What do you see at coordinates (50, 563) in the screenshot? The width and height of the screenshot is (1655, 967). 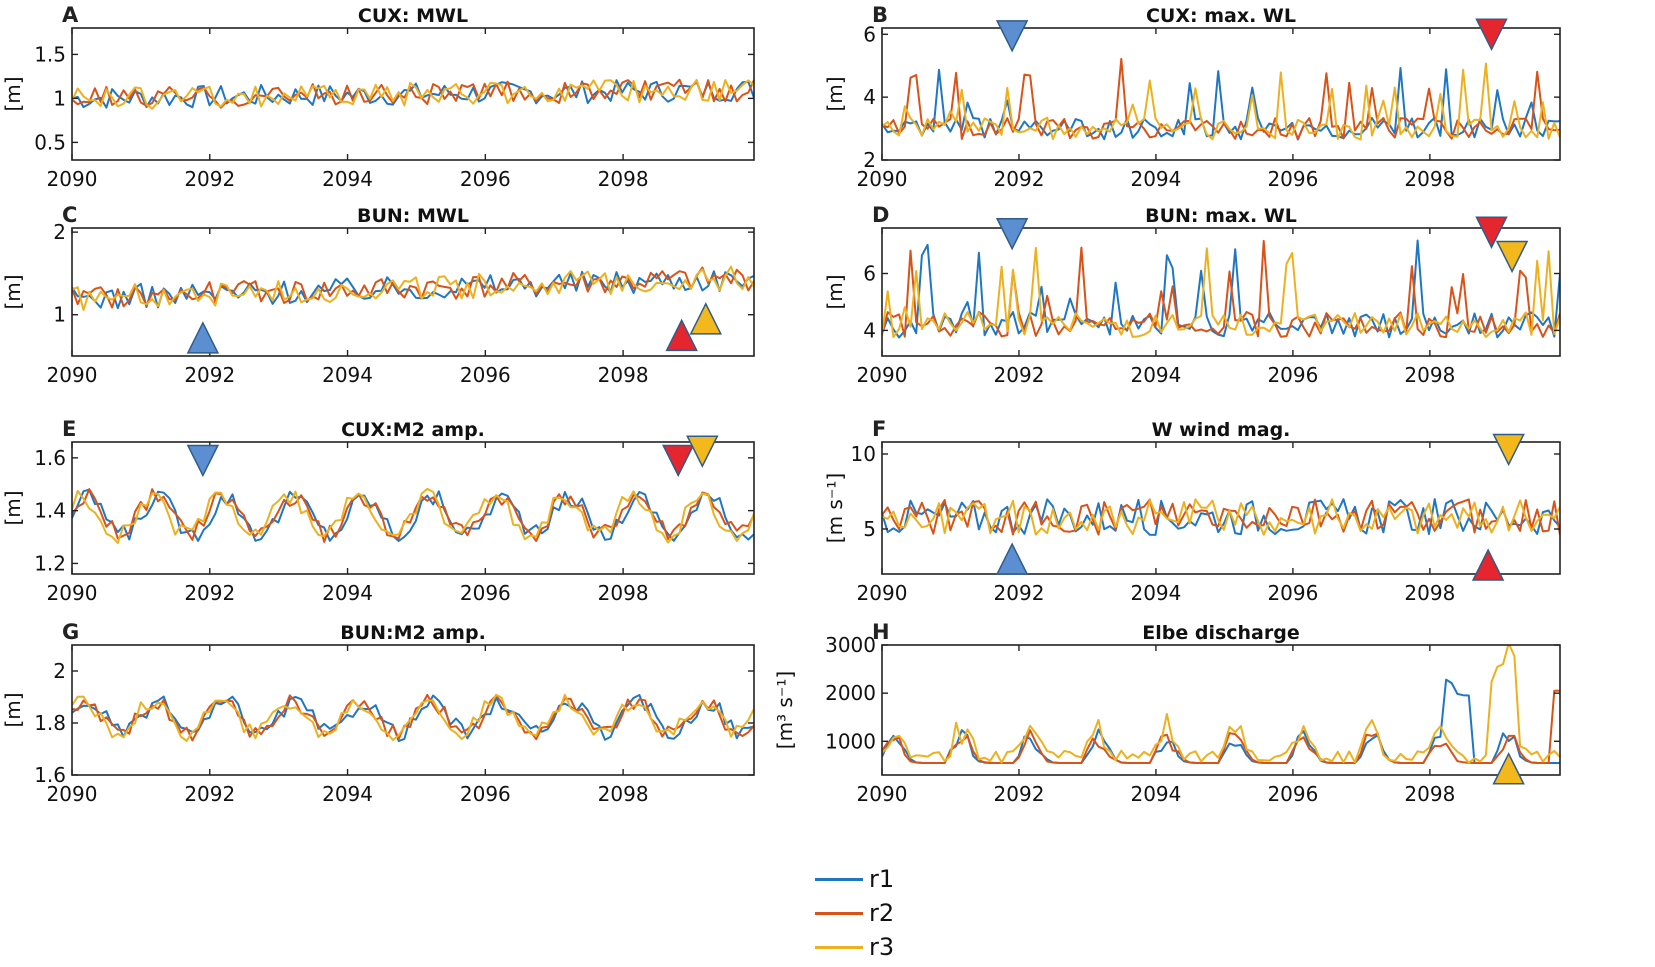 I see `y-tick-label: 1.2` at bounding box center [50, 563].